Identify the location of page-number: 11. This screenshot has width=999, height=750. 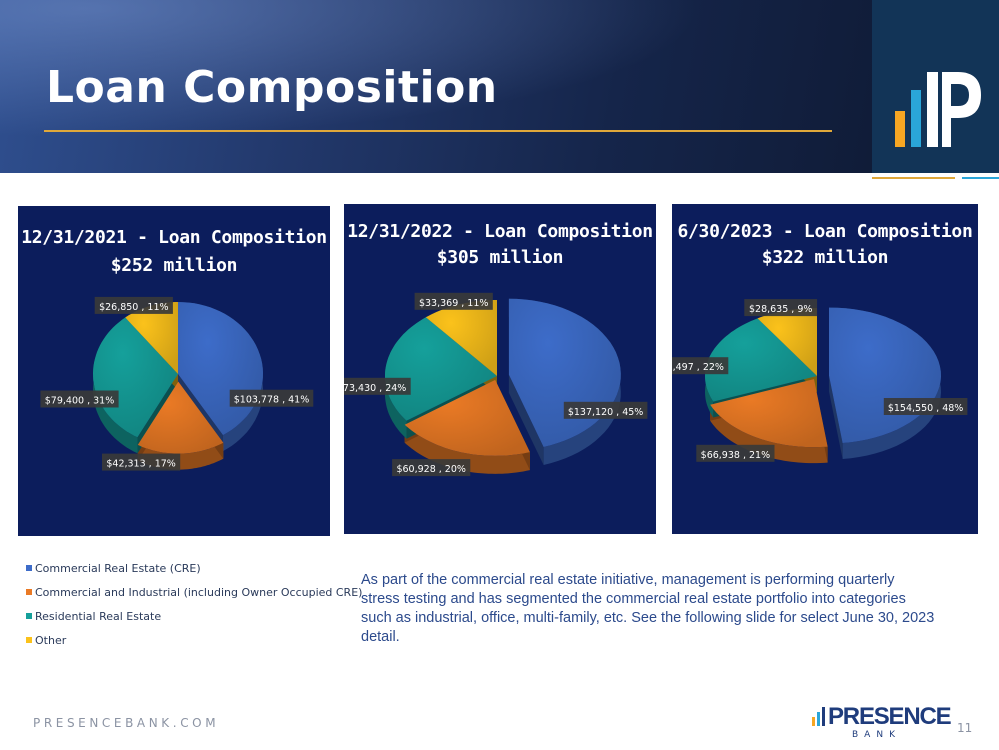
(965, 728).